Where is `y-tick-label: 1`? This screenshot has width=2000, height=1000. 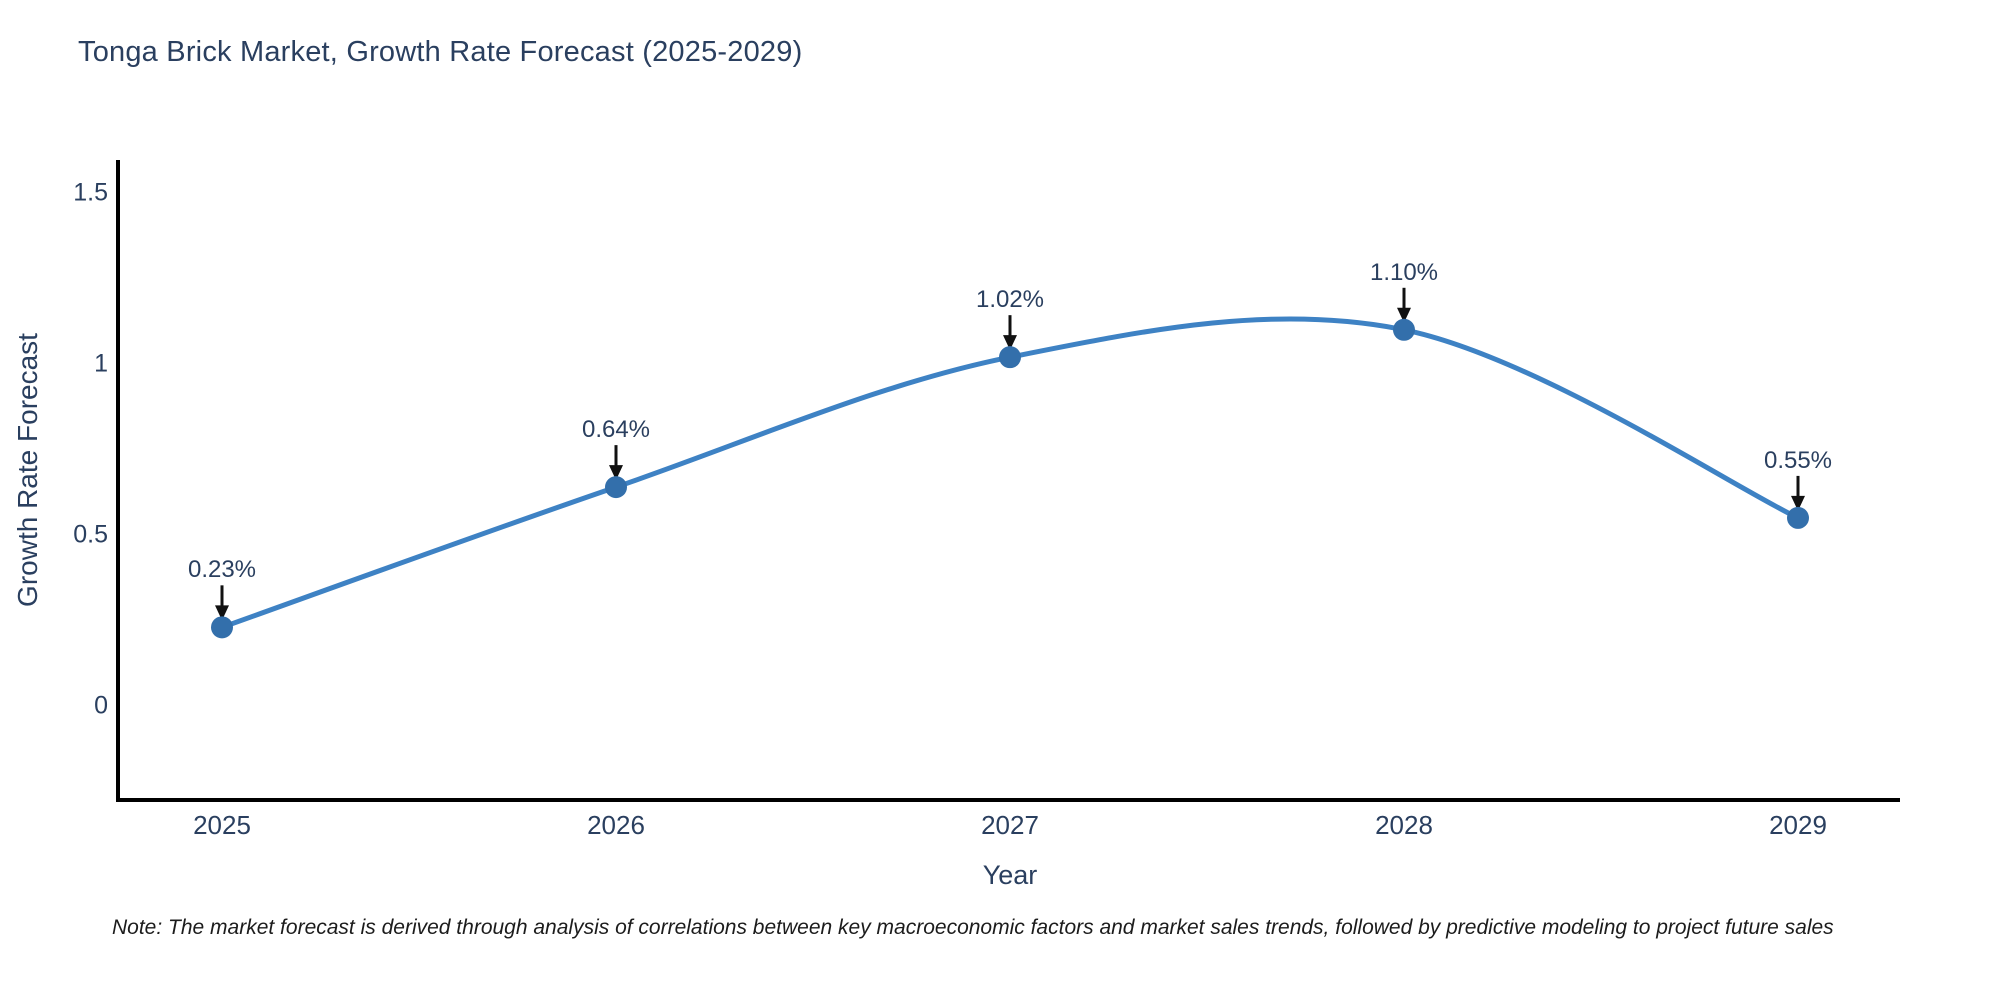
y-tick-label: 1 is located at coordinates (101, 363).